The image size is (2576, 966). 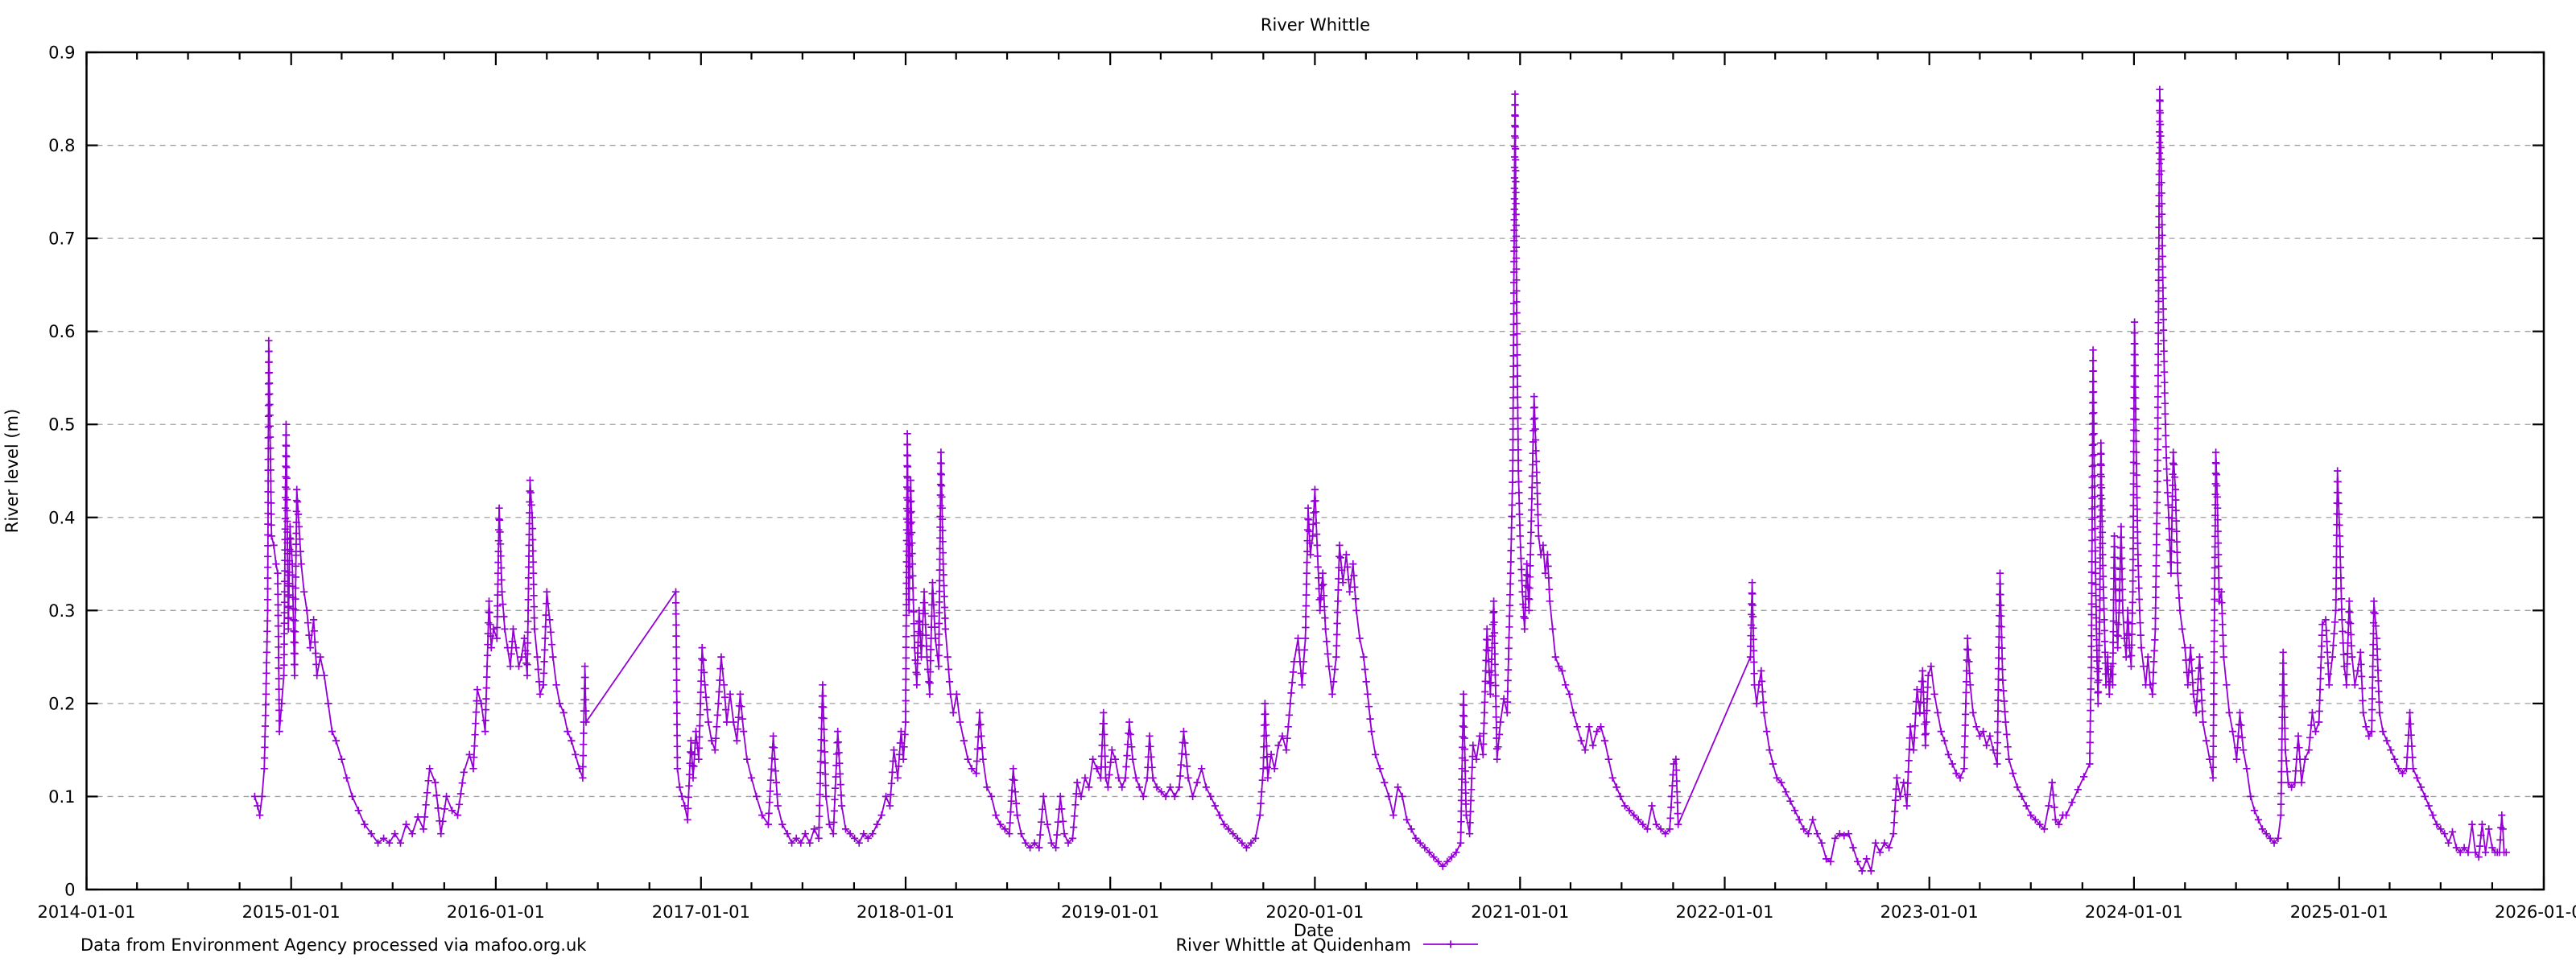 What do you see at coordinates (1314, 912) in the screenshot?
I see `x-tick-label: 2020-01-01` at bounding box center [1314, 912].